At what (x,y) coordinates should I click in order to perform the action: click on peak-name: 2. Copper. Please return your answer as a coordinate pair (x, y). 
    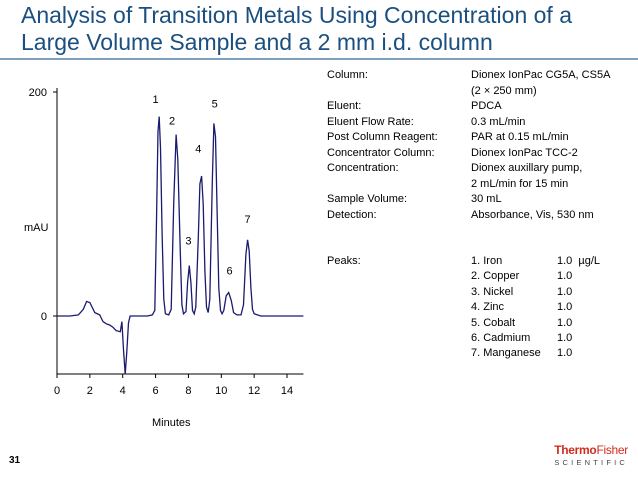
    Looking at the image, I should click on (495, 276).